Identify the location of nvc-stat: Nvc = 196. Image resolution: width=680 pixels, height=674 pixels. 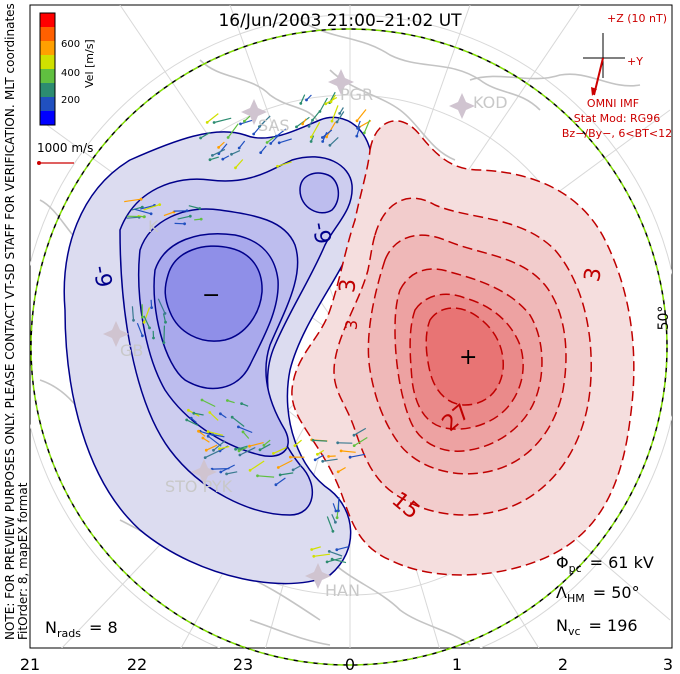
(597, 627).